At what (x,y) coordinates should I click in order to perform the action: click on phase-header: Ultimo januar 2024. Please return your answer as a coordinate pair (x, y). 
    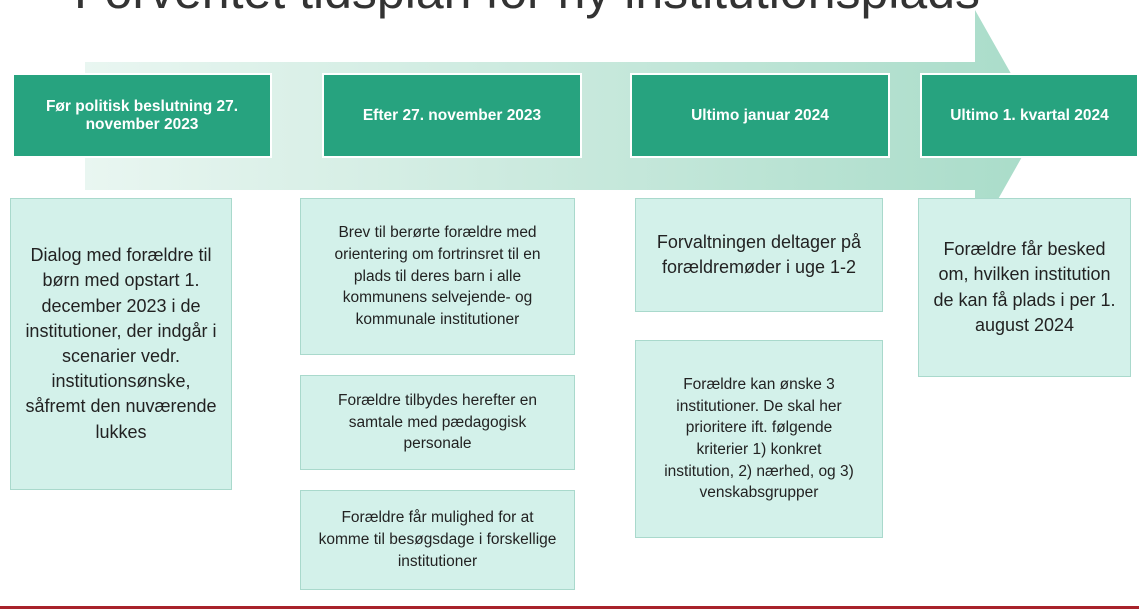
    Looking at the image, I should click on (760, 115).